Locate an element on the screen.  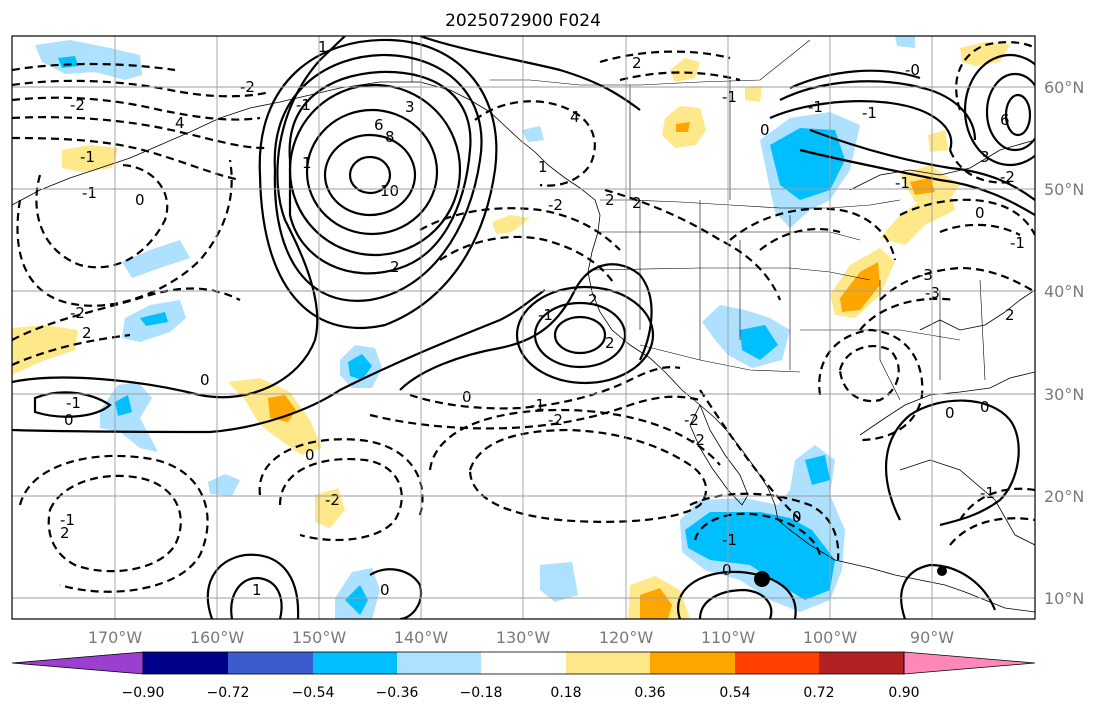
longitude-label: 160°W is located at coordinates (217, 637).